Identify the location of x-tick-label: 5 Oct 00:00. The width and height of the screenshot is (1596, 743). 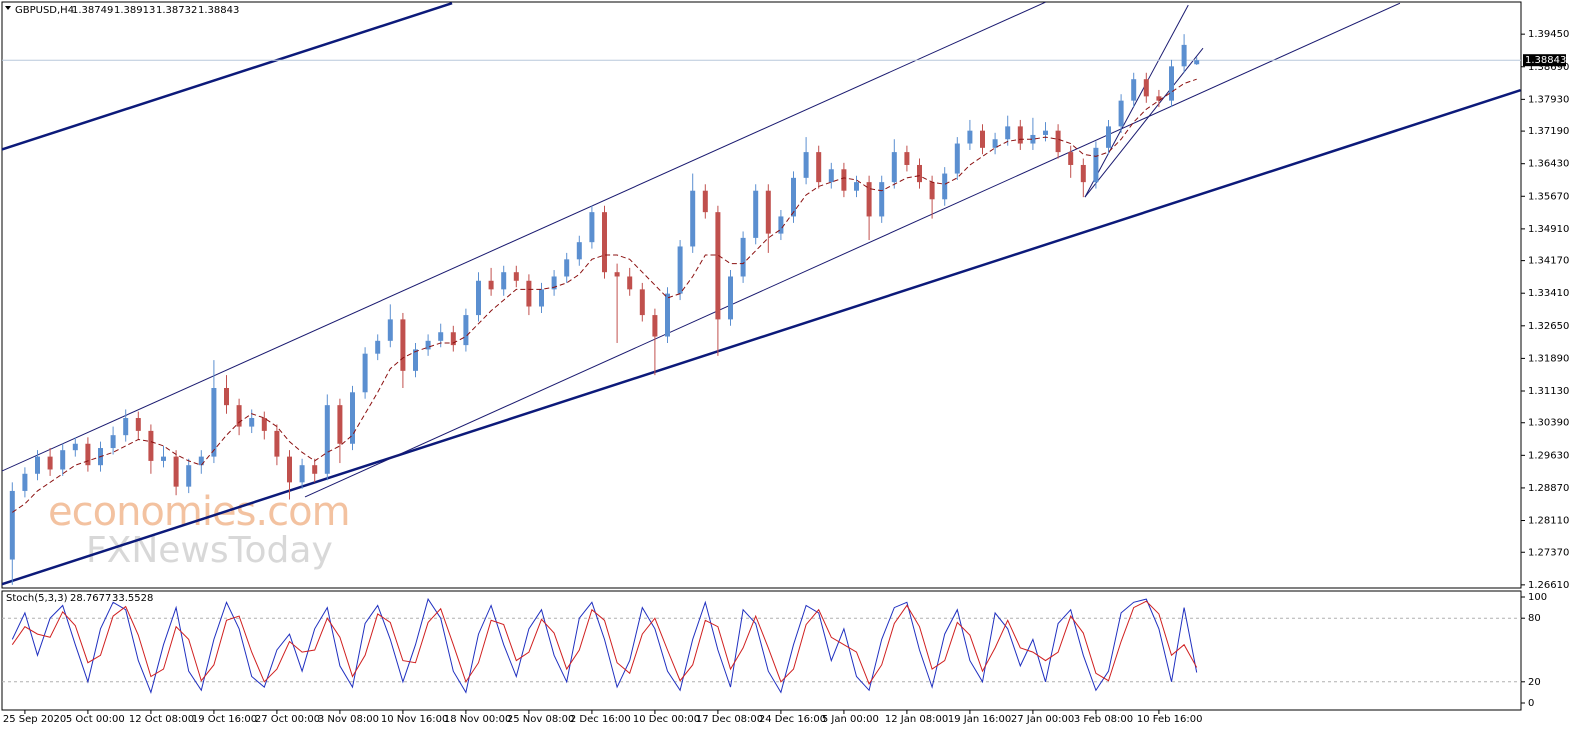
(95, 719).